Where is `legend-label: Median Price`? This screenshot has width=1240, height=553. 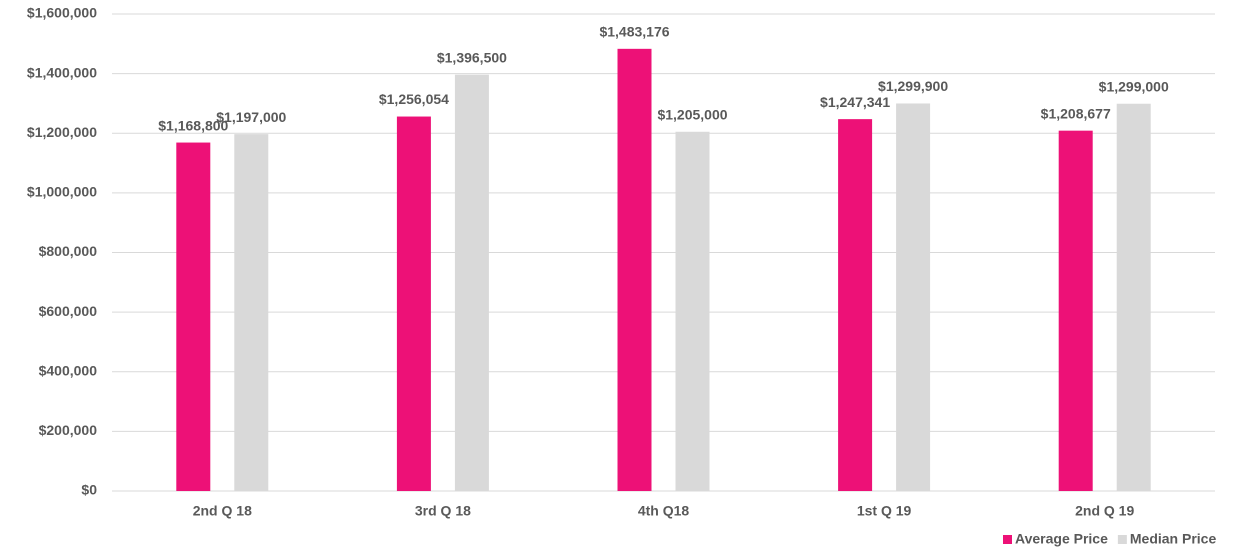 legend-label: Median Price is located at coordinates (1173, 539).